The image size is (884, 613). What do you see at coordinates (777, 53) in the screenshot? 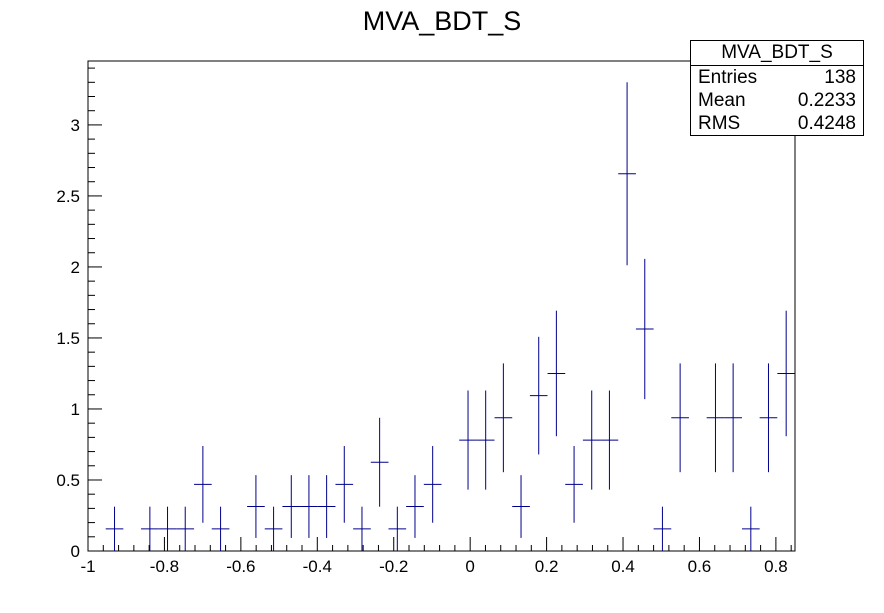
I see `stats-box-title: MVA_BDT_S` at bounding box center [777, 53].